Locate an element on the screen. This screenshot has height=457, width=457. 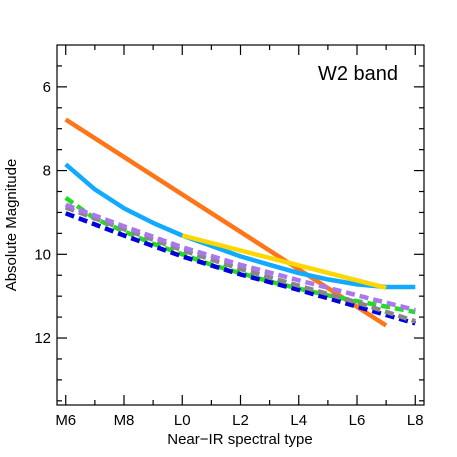
x-tick-label: M6 is located at coordinates (65, 420).